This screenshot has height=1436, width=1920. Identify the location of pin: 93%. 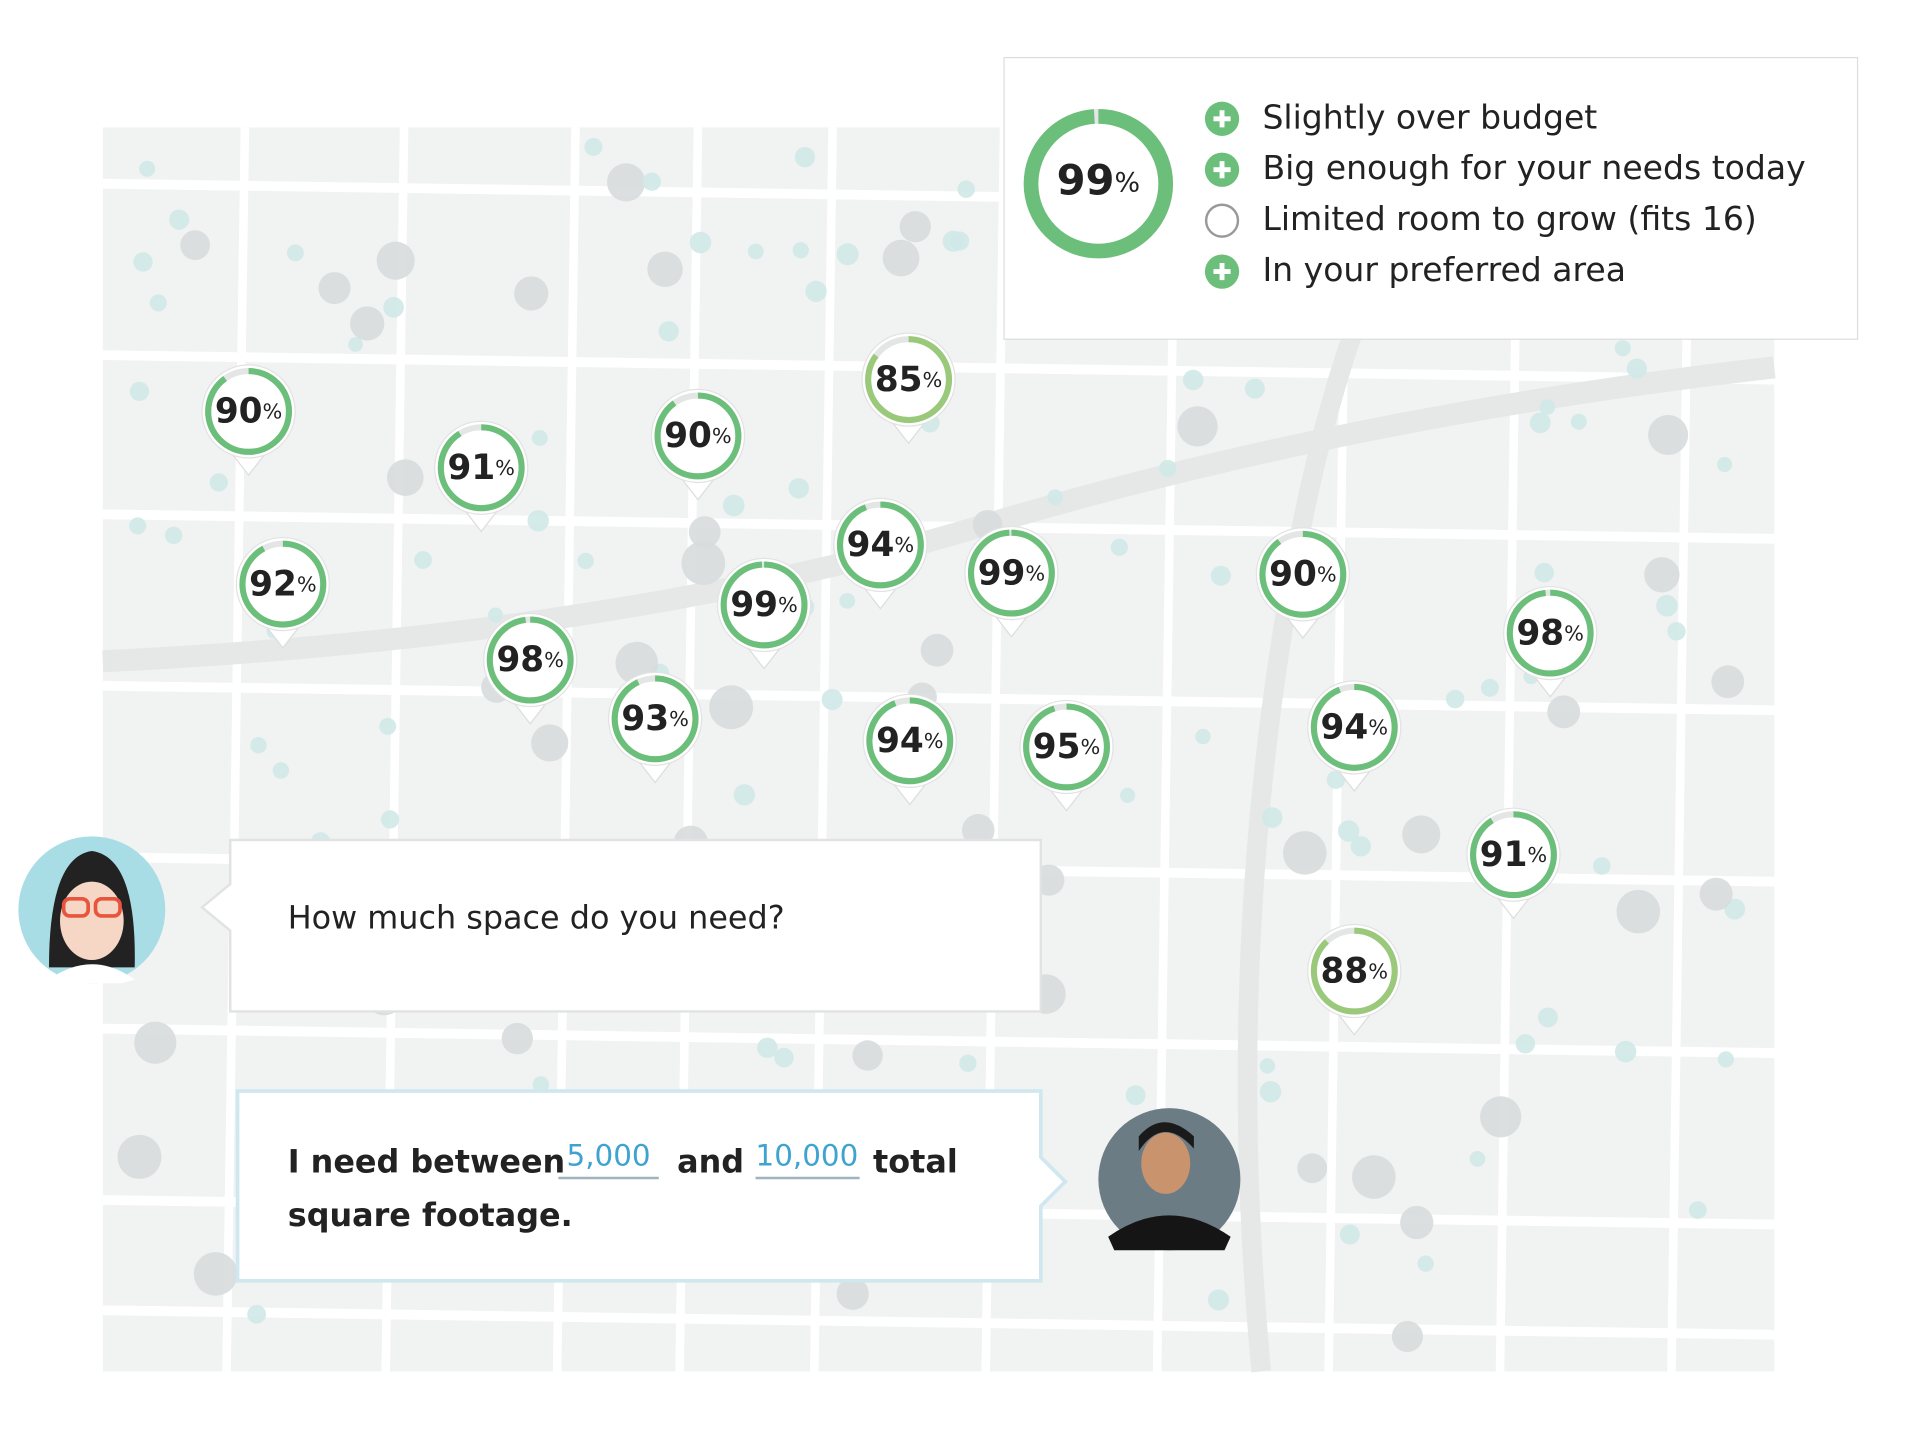
(655, 727).